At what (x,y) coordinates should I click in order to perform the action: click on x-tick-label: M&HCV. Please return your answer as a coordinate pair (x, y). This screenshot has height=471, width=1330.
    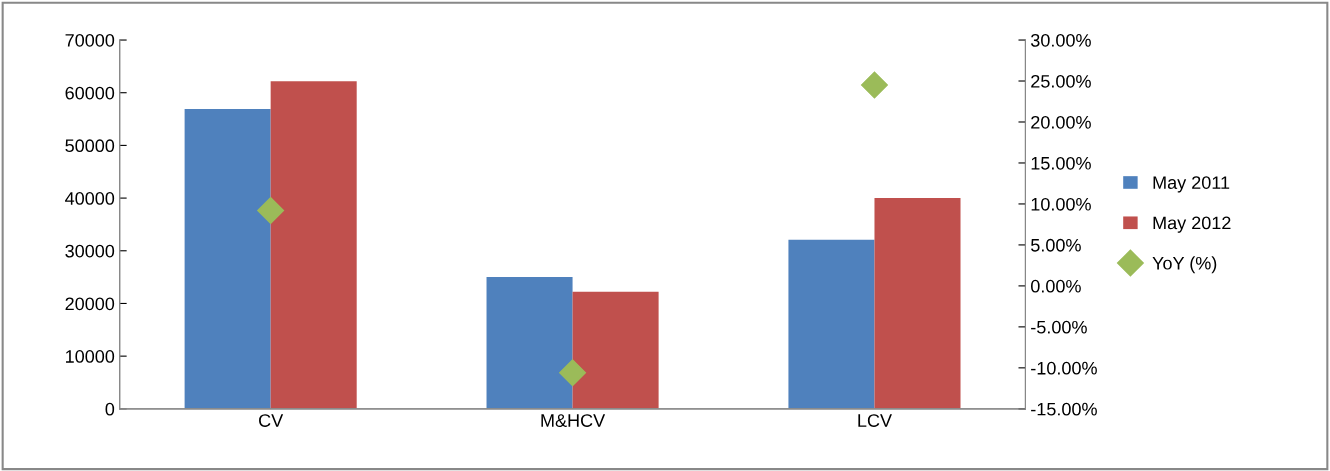
    Looking at the image, I should click on (573, 420).